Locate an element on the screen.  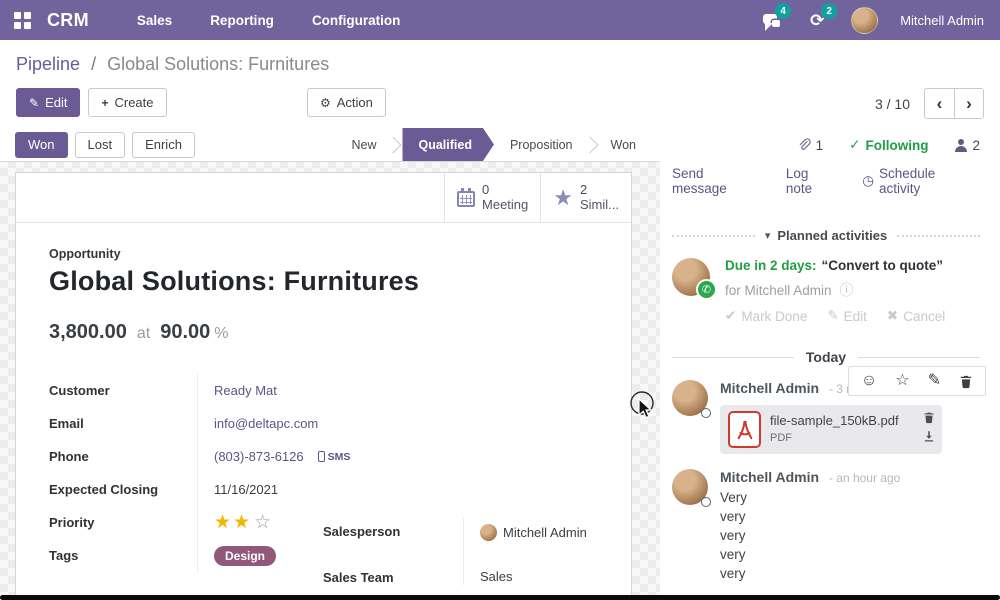
delete-message-icon is located at coordinates (966, 381).